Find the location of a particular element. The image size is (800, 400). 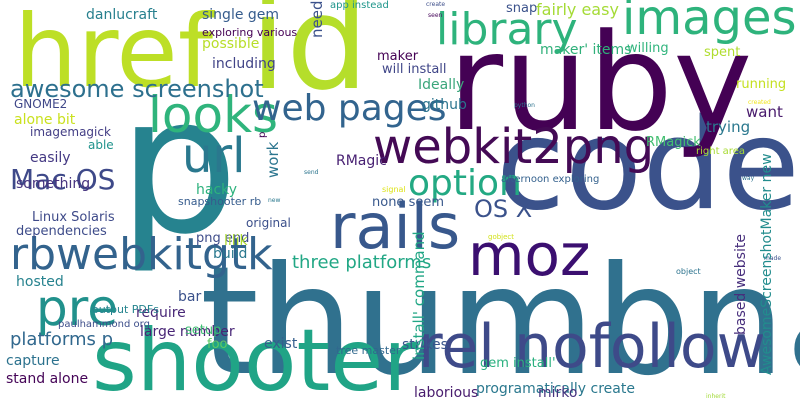

cloud-word: RMagick is located at coordinates (673, 142).